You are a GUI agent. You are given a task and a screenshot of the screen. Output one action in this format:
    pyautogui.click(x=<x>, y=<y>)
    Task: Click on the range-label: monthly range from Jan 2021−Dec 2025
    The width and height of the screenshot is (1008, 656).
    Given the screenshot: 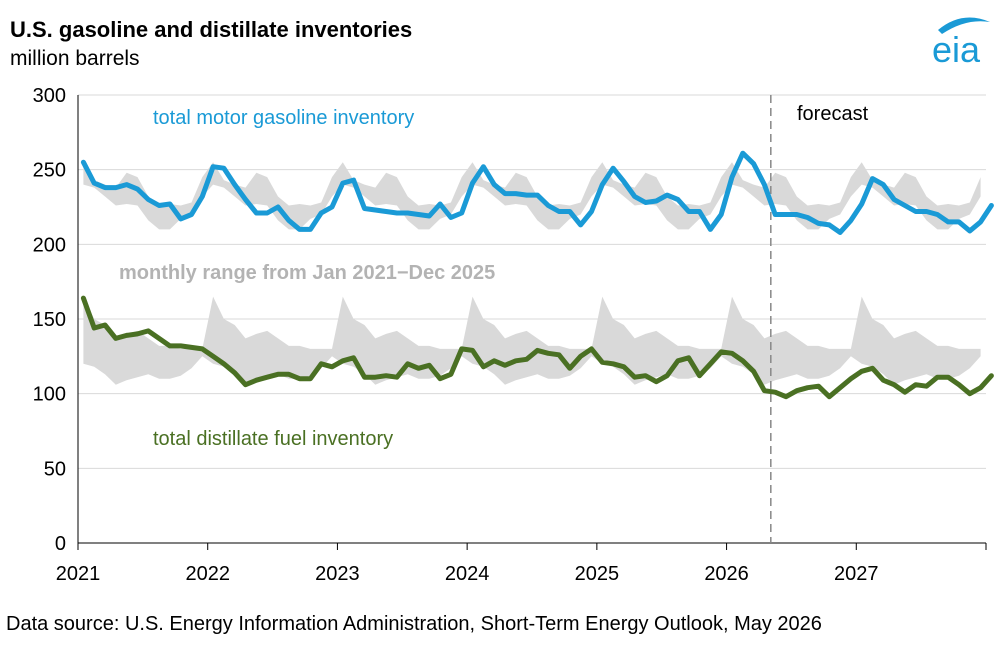 What is the action you would take?
    pyautogui.click(x=307, y=273)
    